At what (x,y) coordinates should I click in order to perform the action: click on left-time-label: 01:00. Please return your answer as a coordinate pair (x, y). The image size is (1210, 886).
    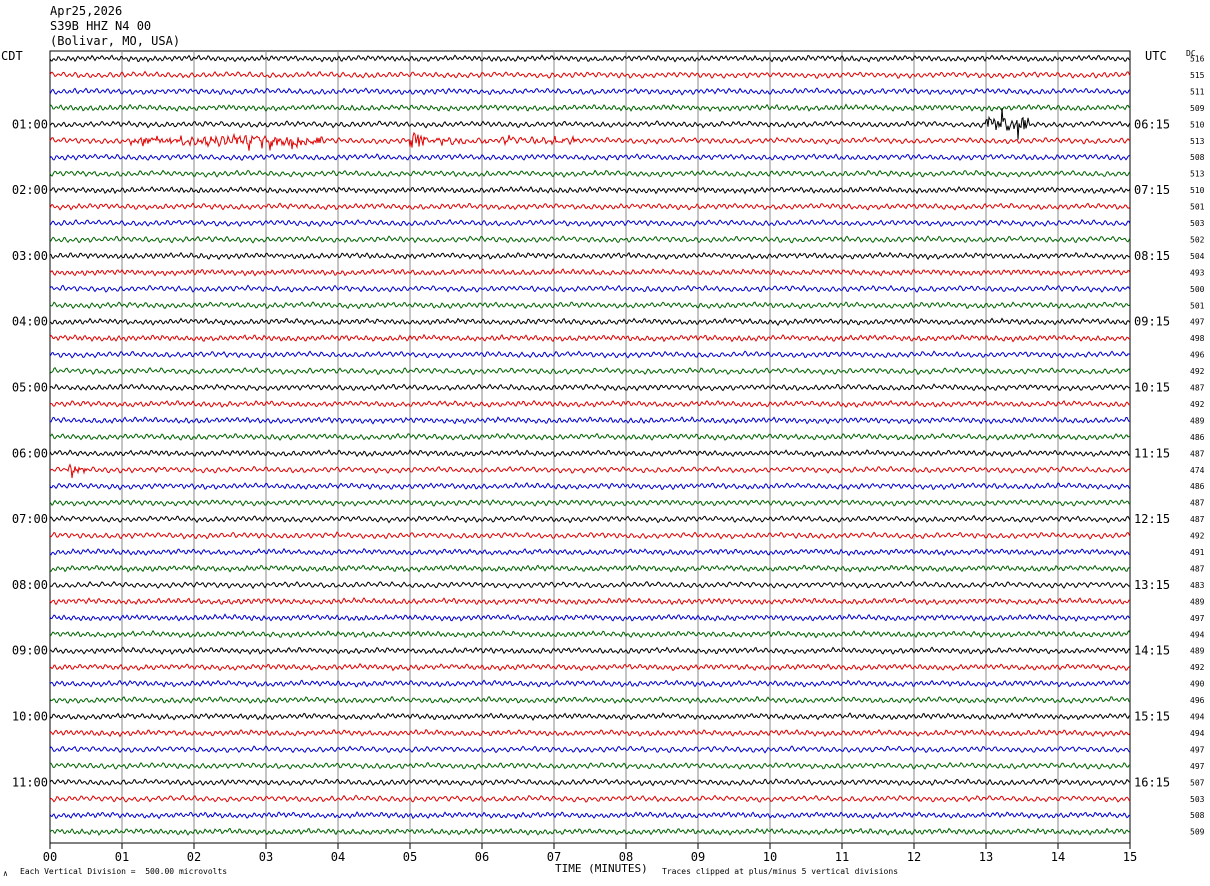
    Looking at the image, I should click on (30, 124).